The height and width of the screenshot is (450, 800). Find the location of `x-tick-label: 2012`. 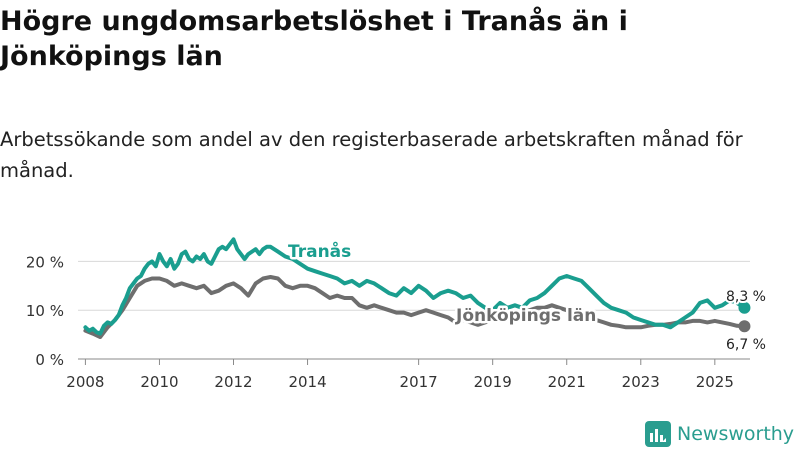

x-tick-label: 2012 is located at coordinates (233, 382).